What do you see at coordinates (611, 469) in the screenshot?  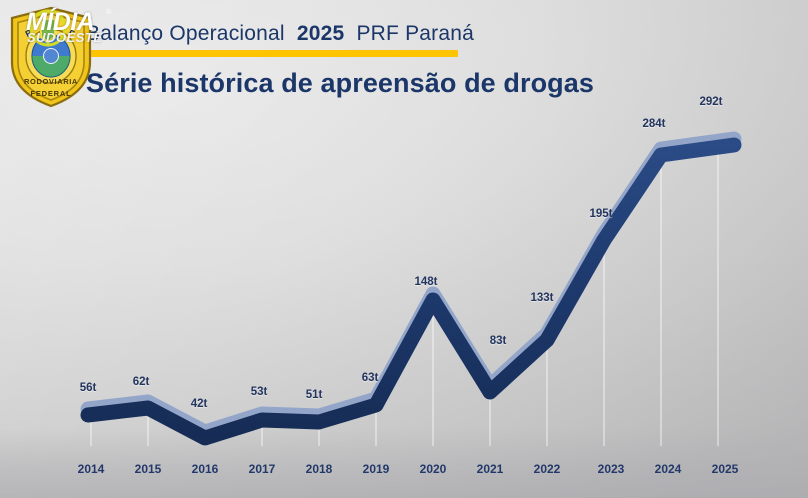 I see `x-label-2023: 2023` at bounding box center [611, 469].